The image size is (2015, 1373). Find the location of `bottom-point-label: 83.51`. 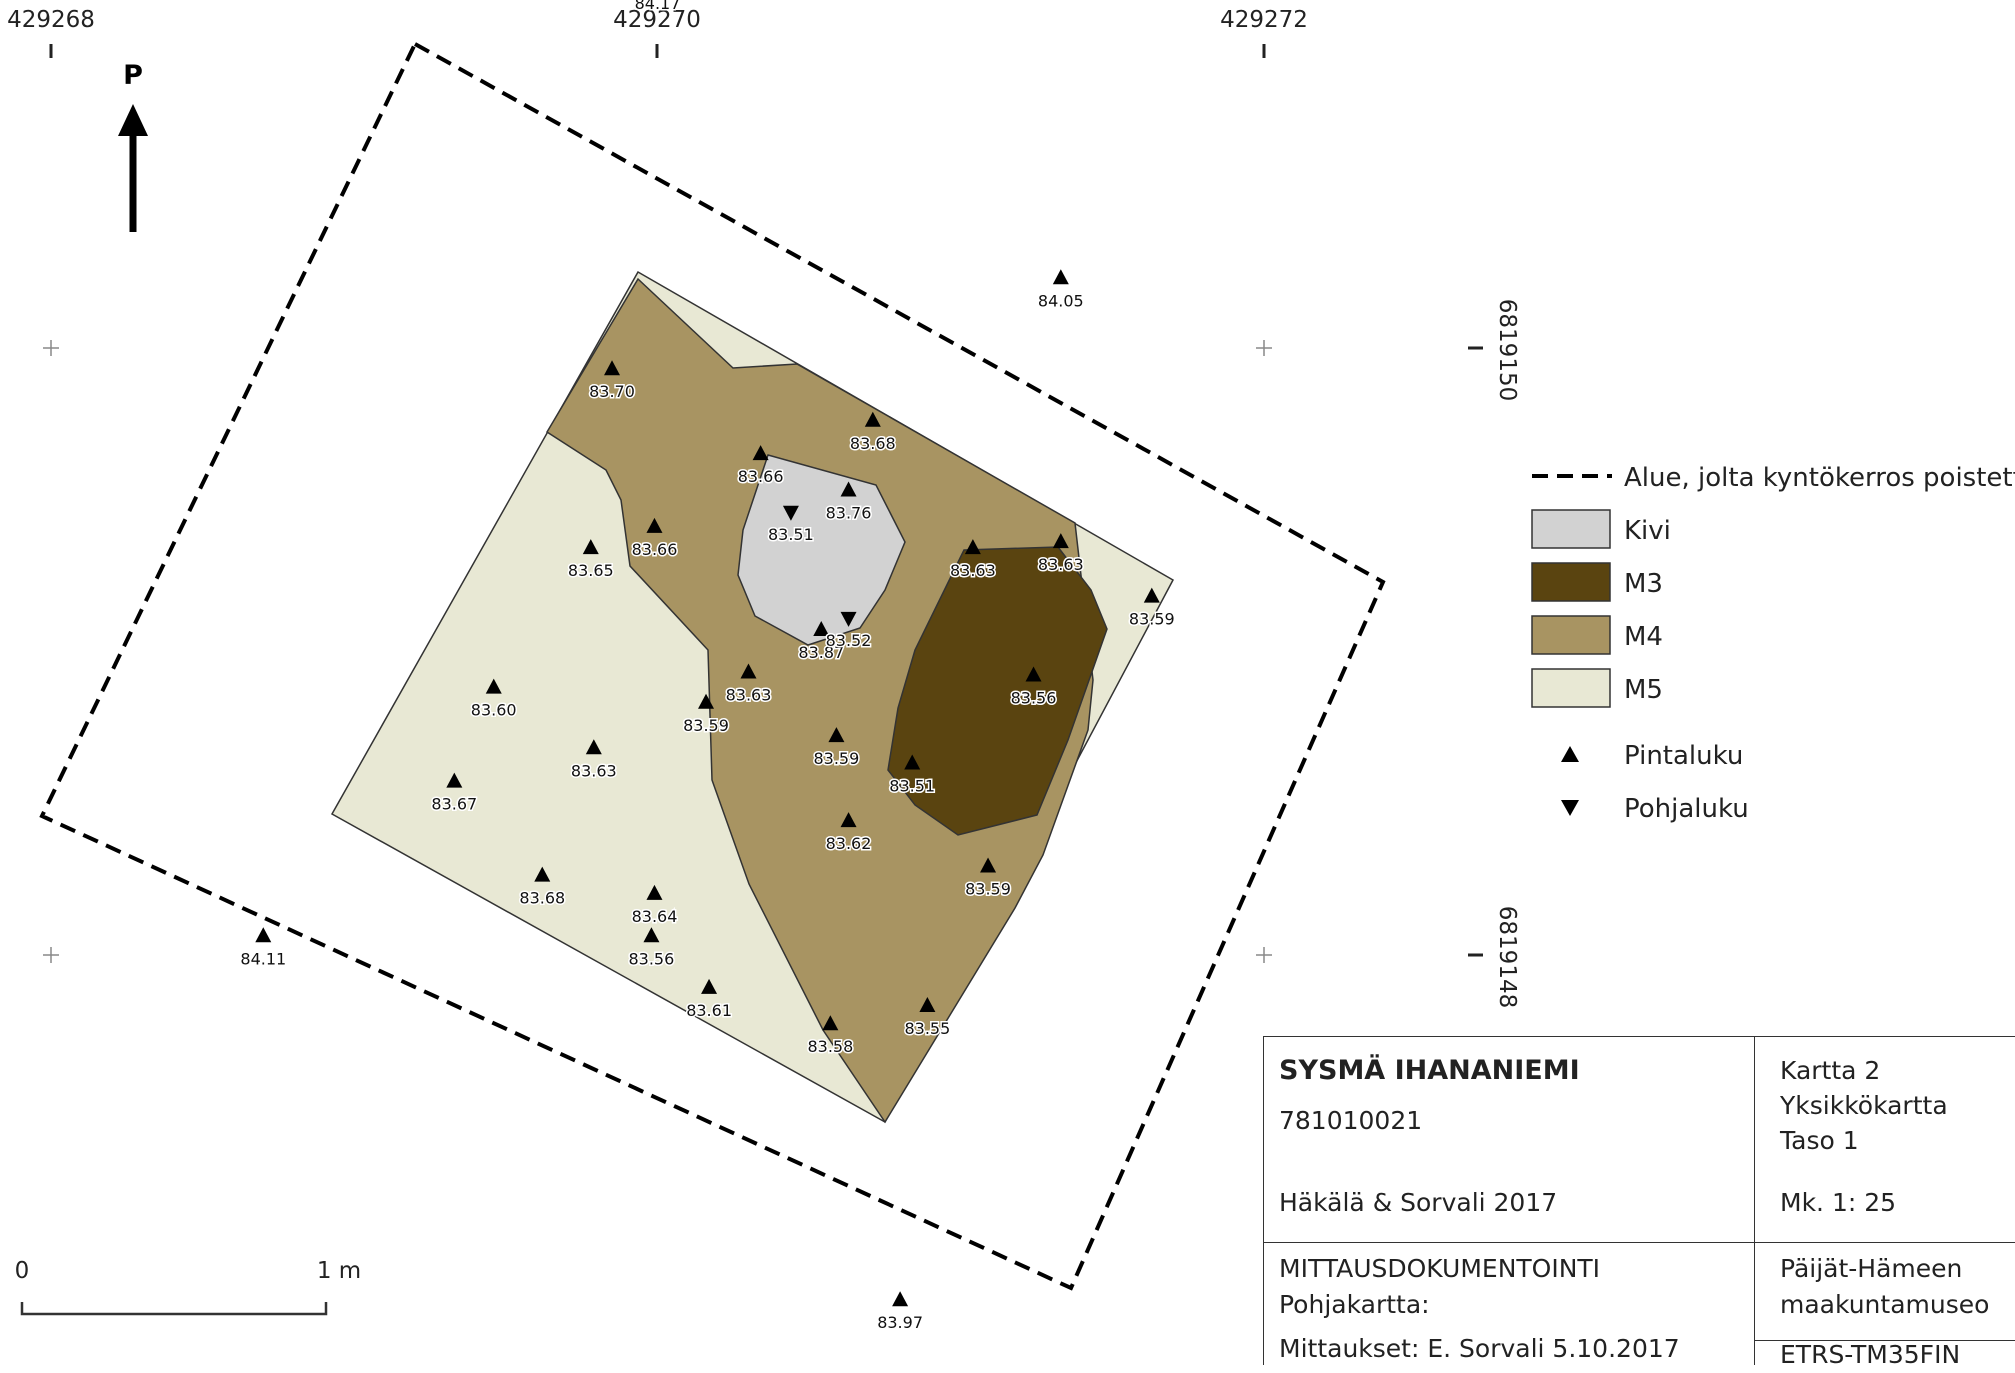

bottom-point-label: 83.51 is located at coordinates (791, 534).